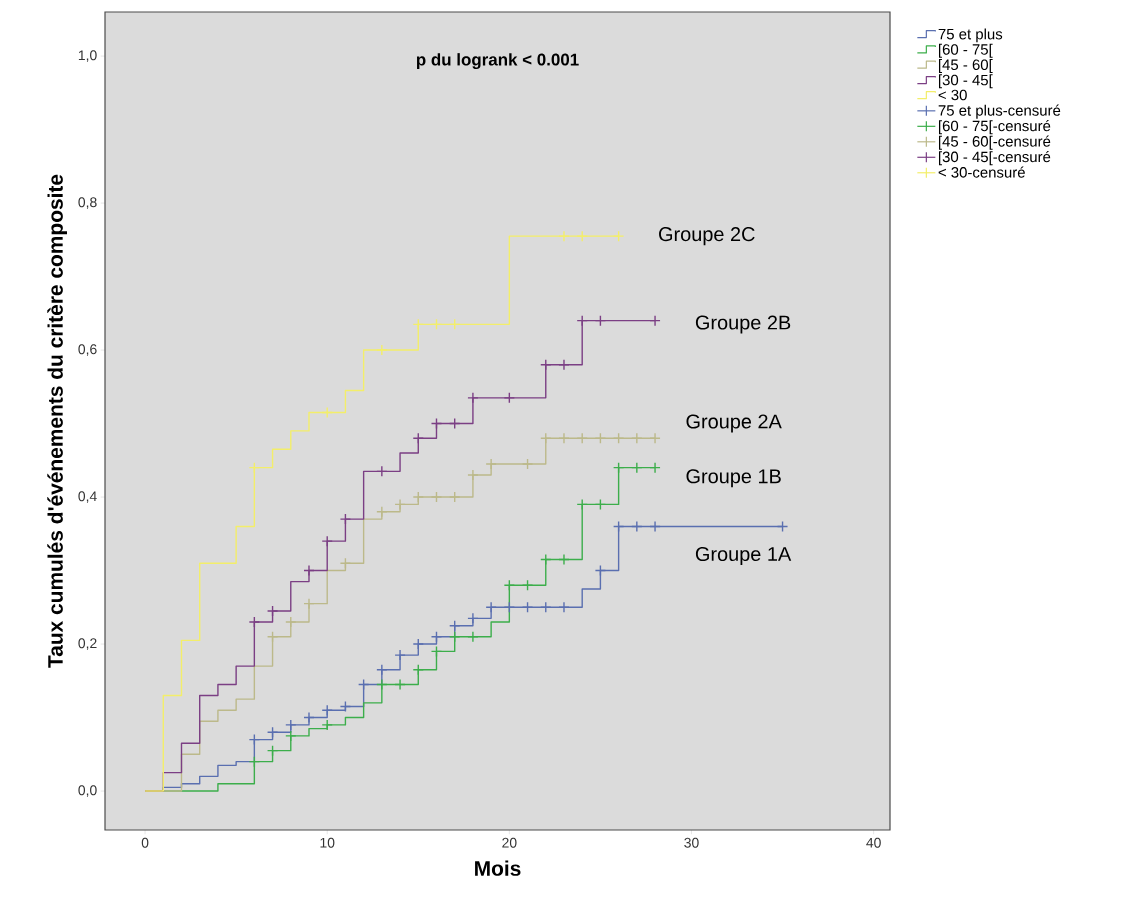 The height and width of the screenshot is (918, 1144). Describe the element at coordinates (87, 644) in the screenshot. I see `y-tick-label: 0,2` at that location.